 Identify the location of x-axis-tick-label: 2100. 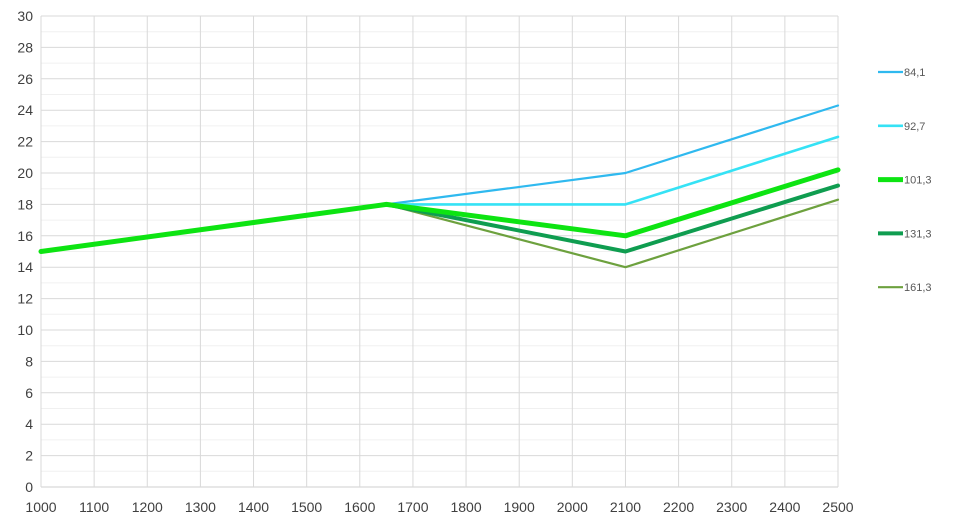
(625, 507).